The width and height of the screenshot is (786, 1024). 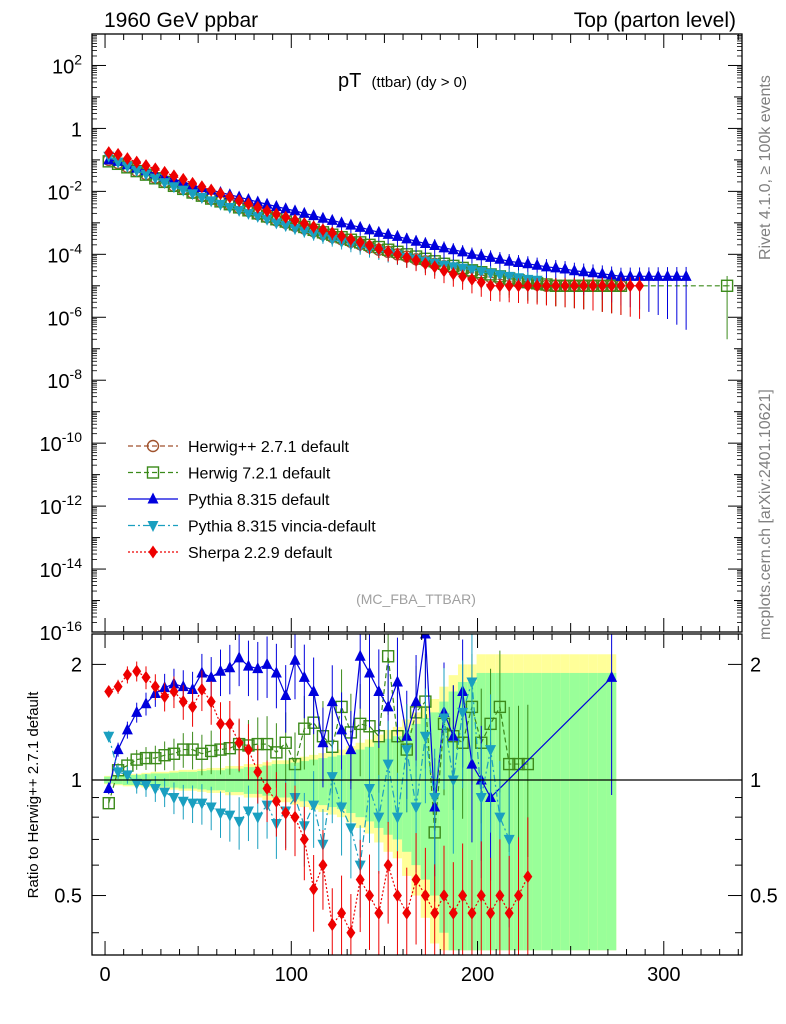 What do you see at coordinates (764, 897) in the screenshot?
I see `ratio-y-tick-label-right: 0.5` at bounding box center [764, 897].